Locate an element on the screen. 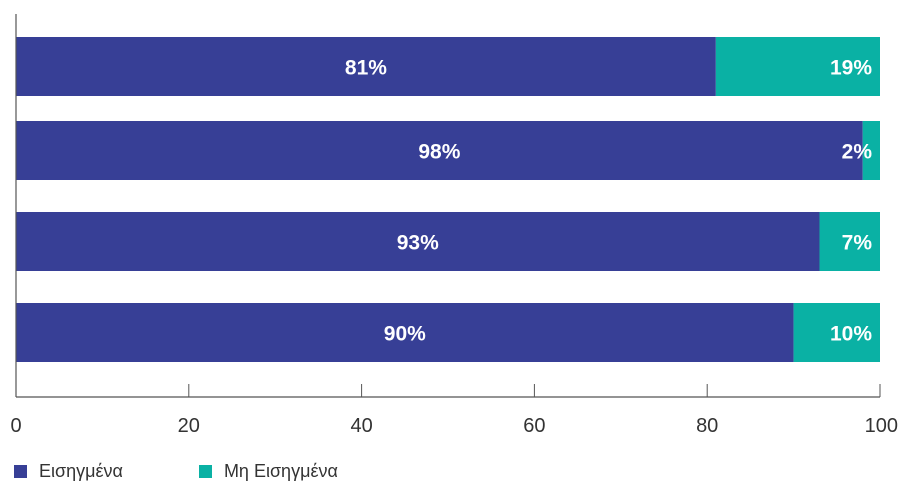 The width and height of the screenshot is (902, 485). x-tick-label-100: 100 is located at coordinates (881, 426).